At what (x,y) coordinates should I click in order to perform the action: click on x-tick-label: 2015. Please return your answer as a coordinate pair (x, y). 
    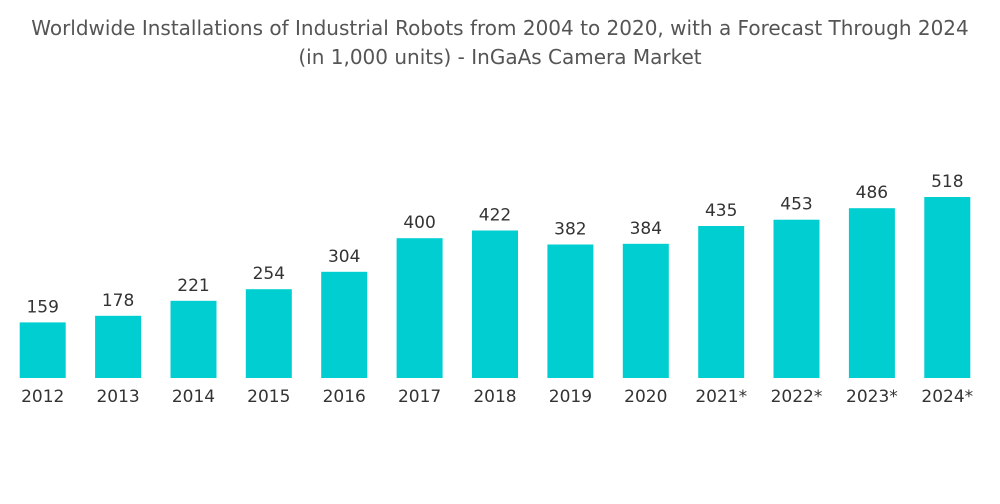
    Looking at the image, I should click on (268, 397).